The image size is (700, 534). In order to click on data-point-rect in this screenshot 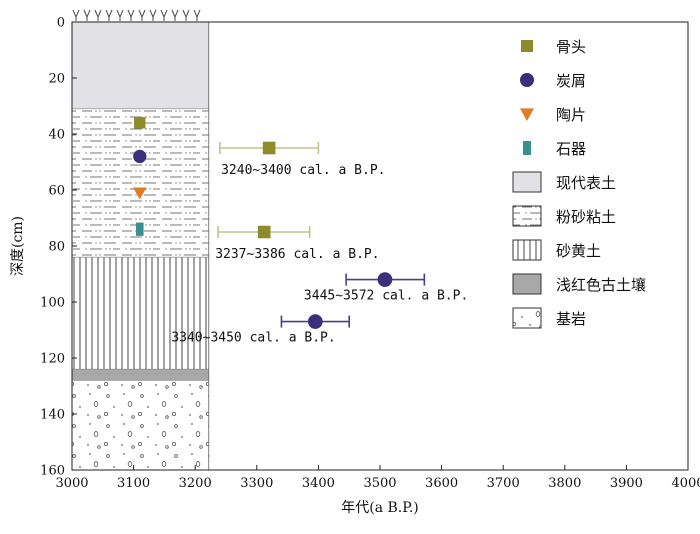, I will do `click(139, 229)`.